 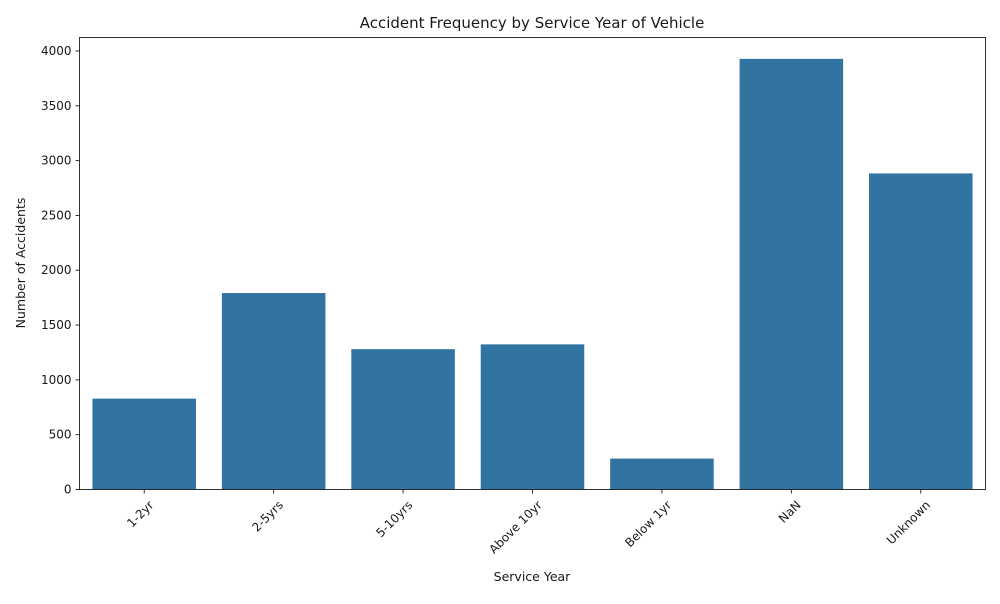 I want to click on y-tick-label: 1000, so click(x=56, y=380).